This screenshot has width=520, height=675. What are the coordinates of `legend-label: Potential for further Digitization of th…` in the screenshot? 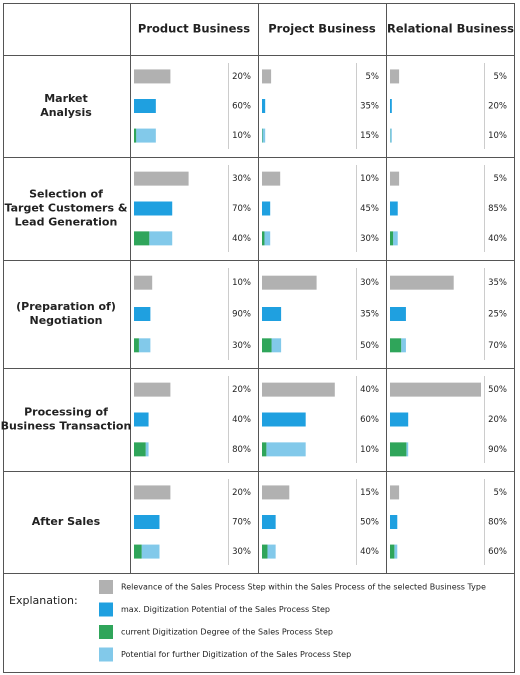 It's located at (236, 654).